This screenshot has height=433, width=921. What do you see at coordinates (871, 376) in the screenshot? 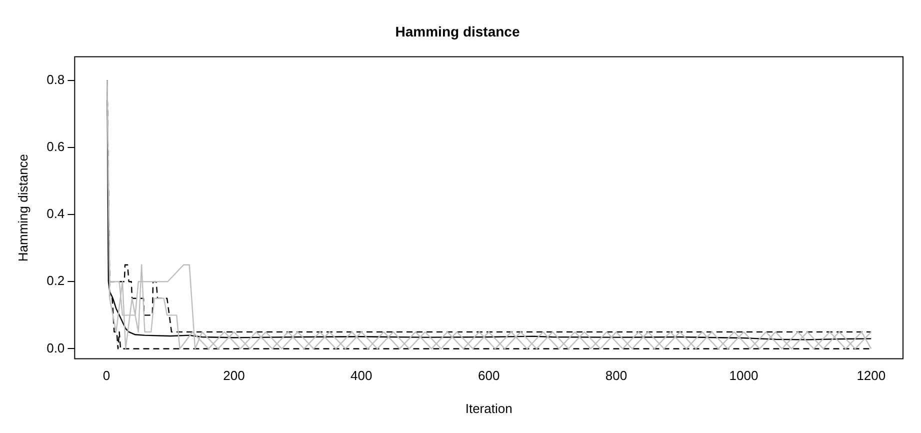
I see `x-tick-label: 1200` at bounding box center [871, 376].